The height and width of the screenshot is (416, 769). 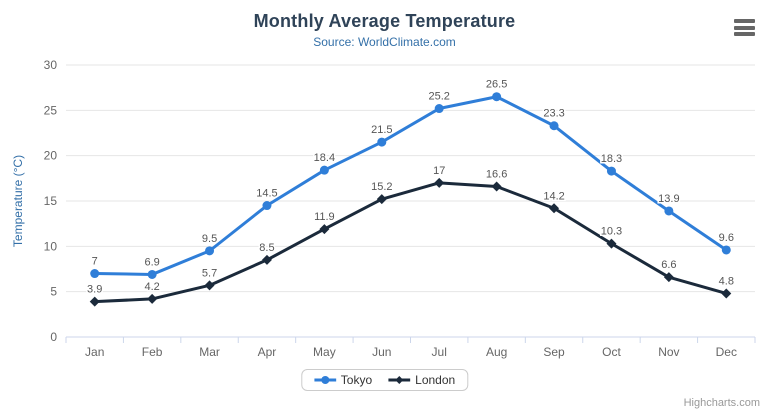 I want to click on legend: Tokyo London, so click(x=384, y=380).